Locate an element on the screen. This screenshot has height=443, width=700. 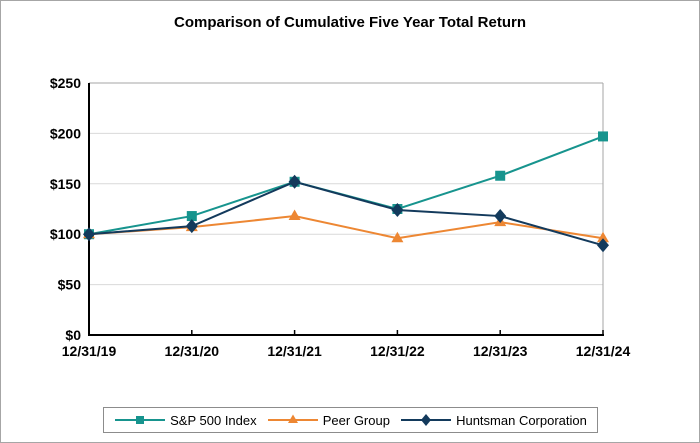
y-axis-tick-label: $0 is located at coordinates (73, 335).